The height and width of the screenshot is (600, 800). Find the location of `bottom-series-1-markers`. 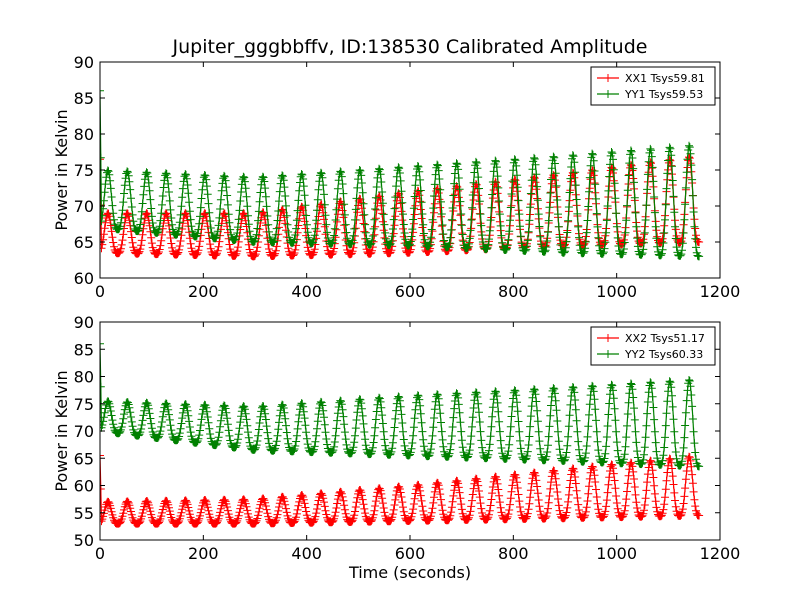

bottom-series-1-markers is located at coordinates (402, 489).